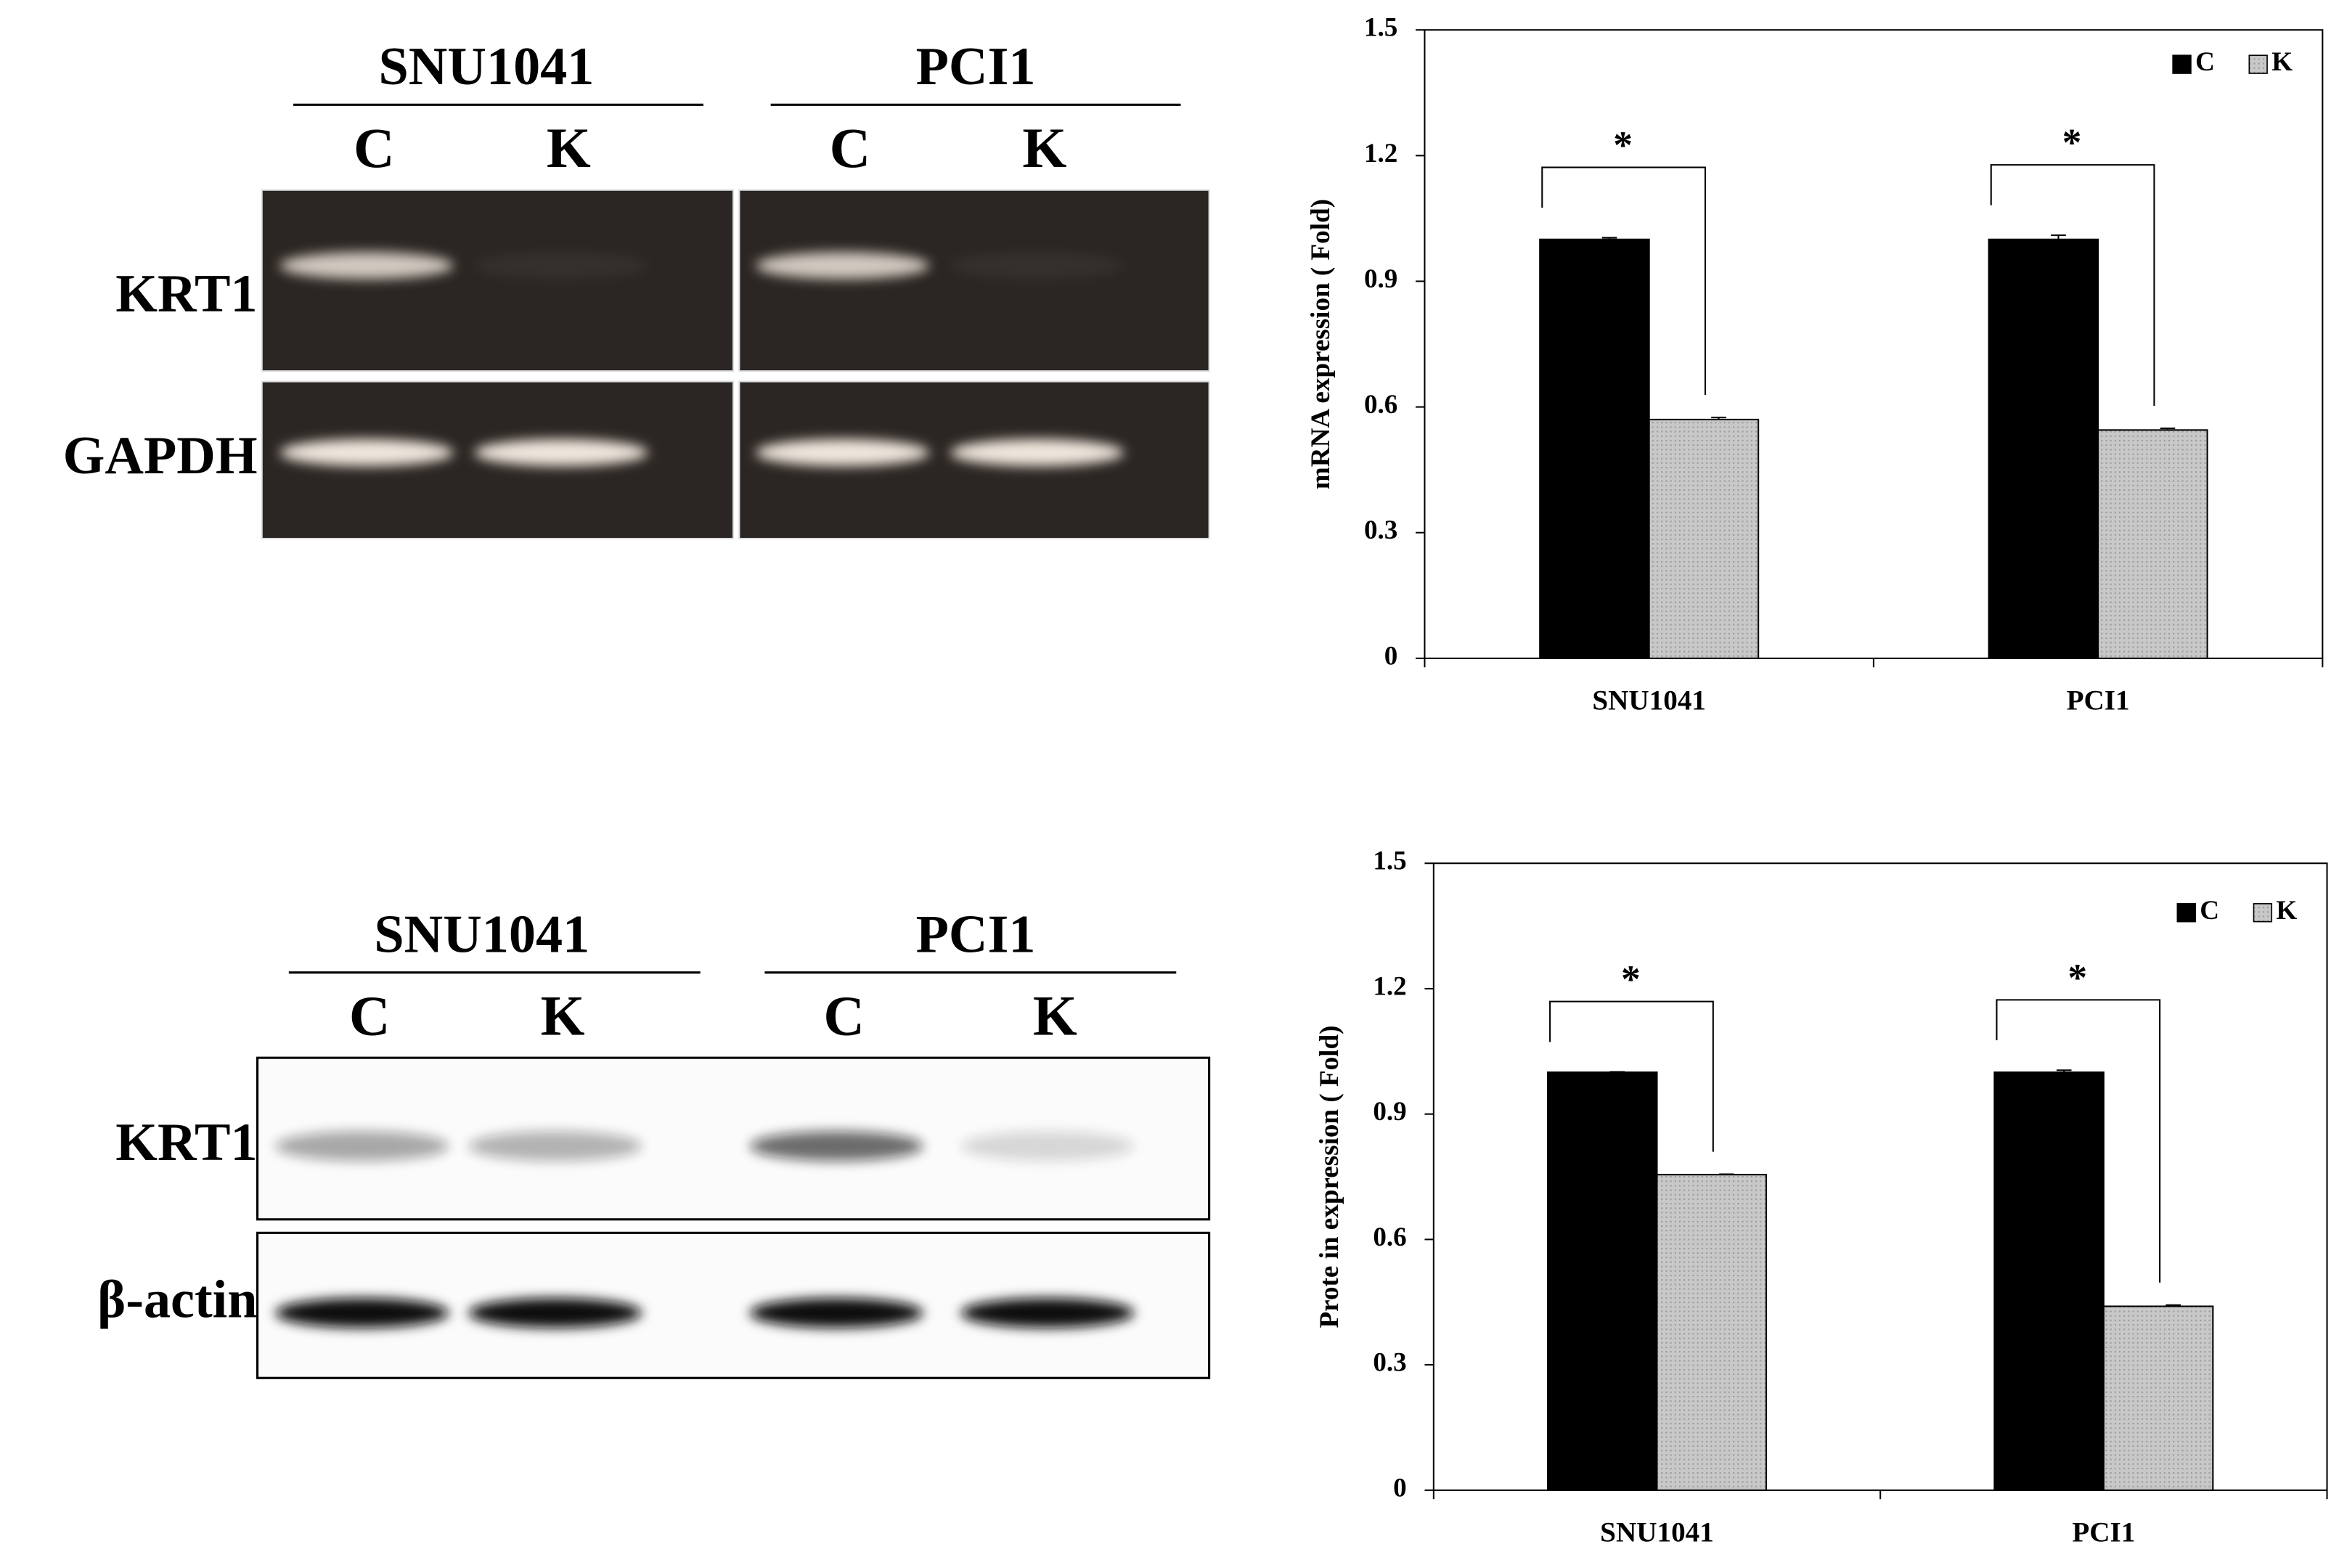  Describe the element at coordinates (1329, 1177) in the screenshot. I see `y-axis-label: Prote in expression ( Fold)` at that location.